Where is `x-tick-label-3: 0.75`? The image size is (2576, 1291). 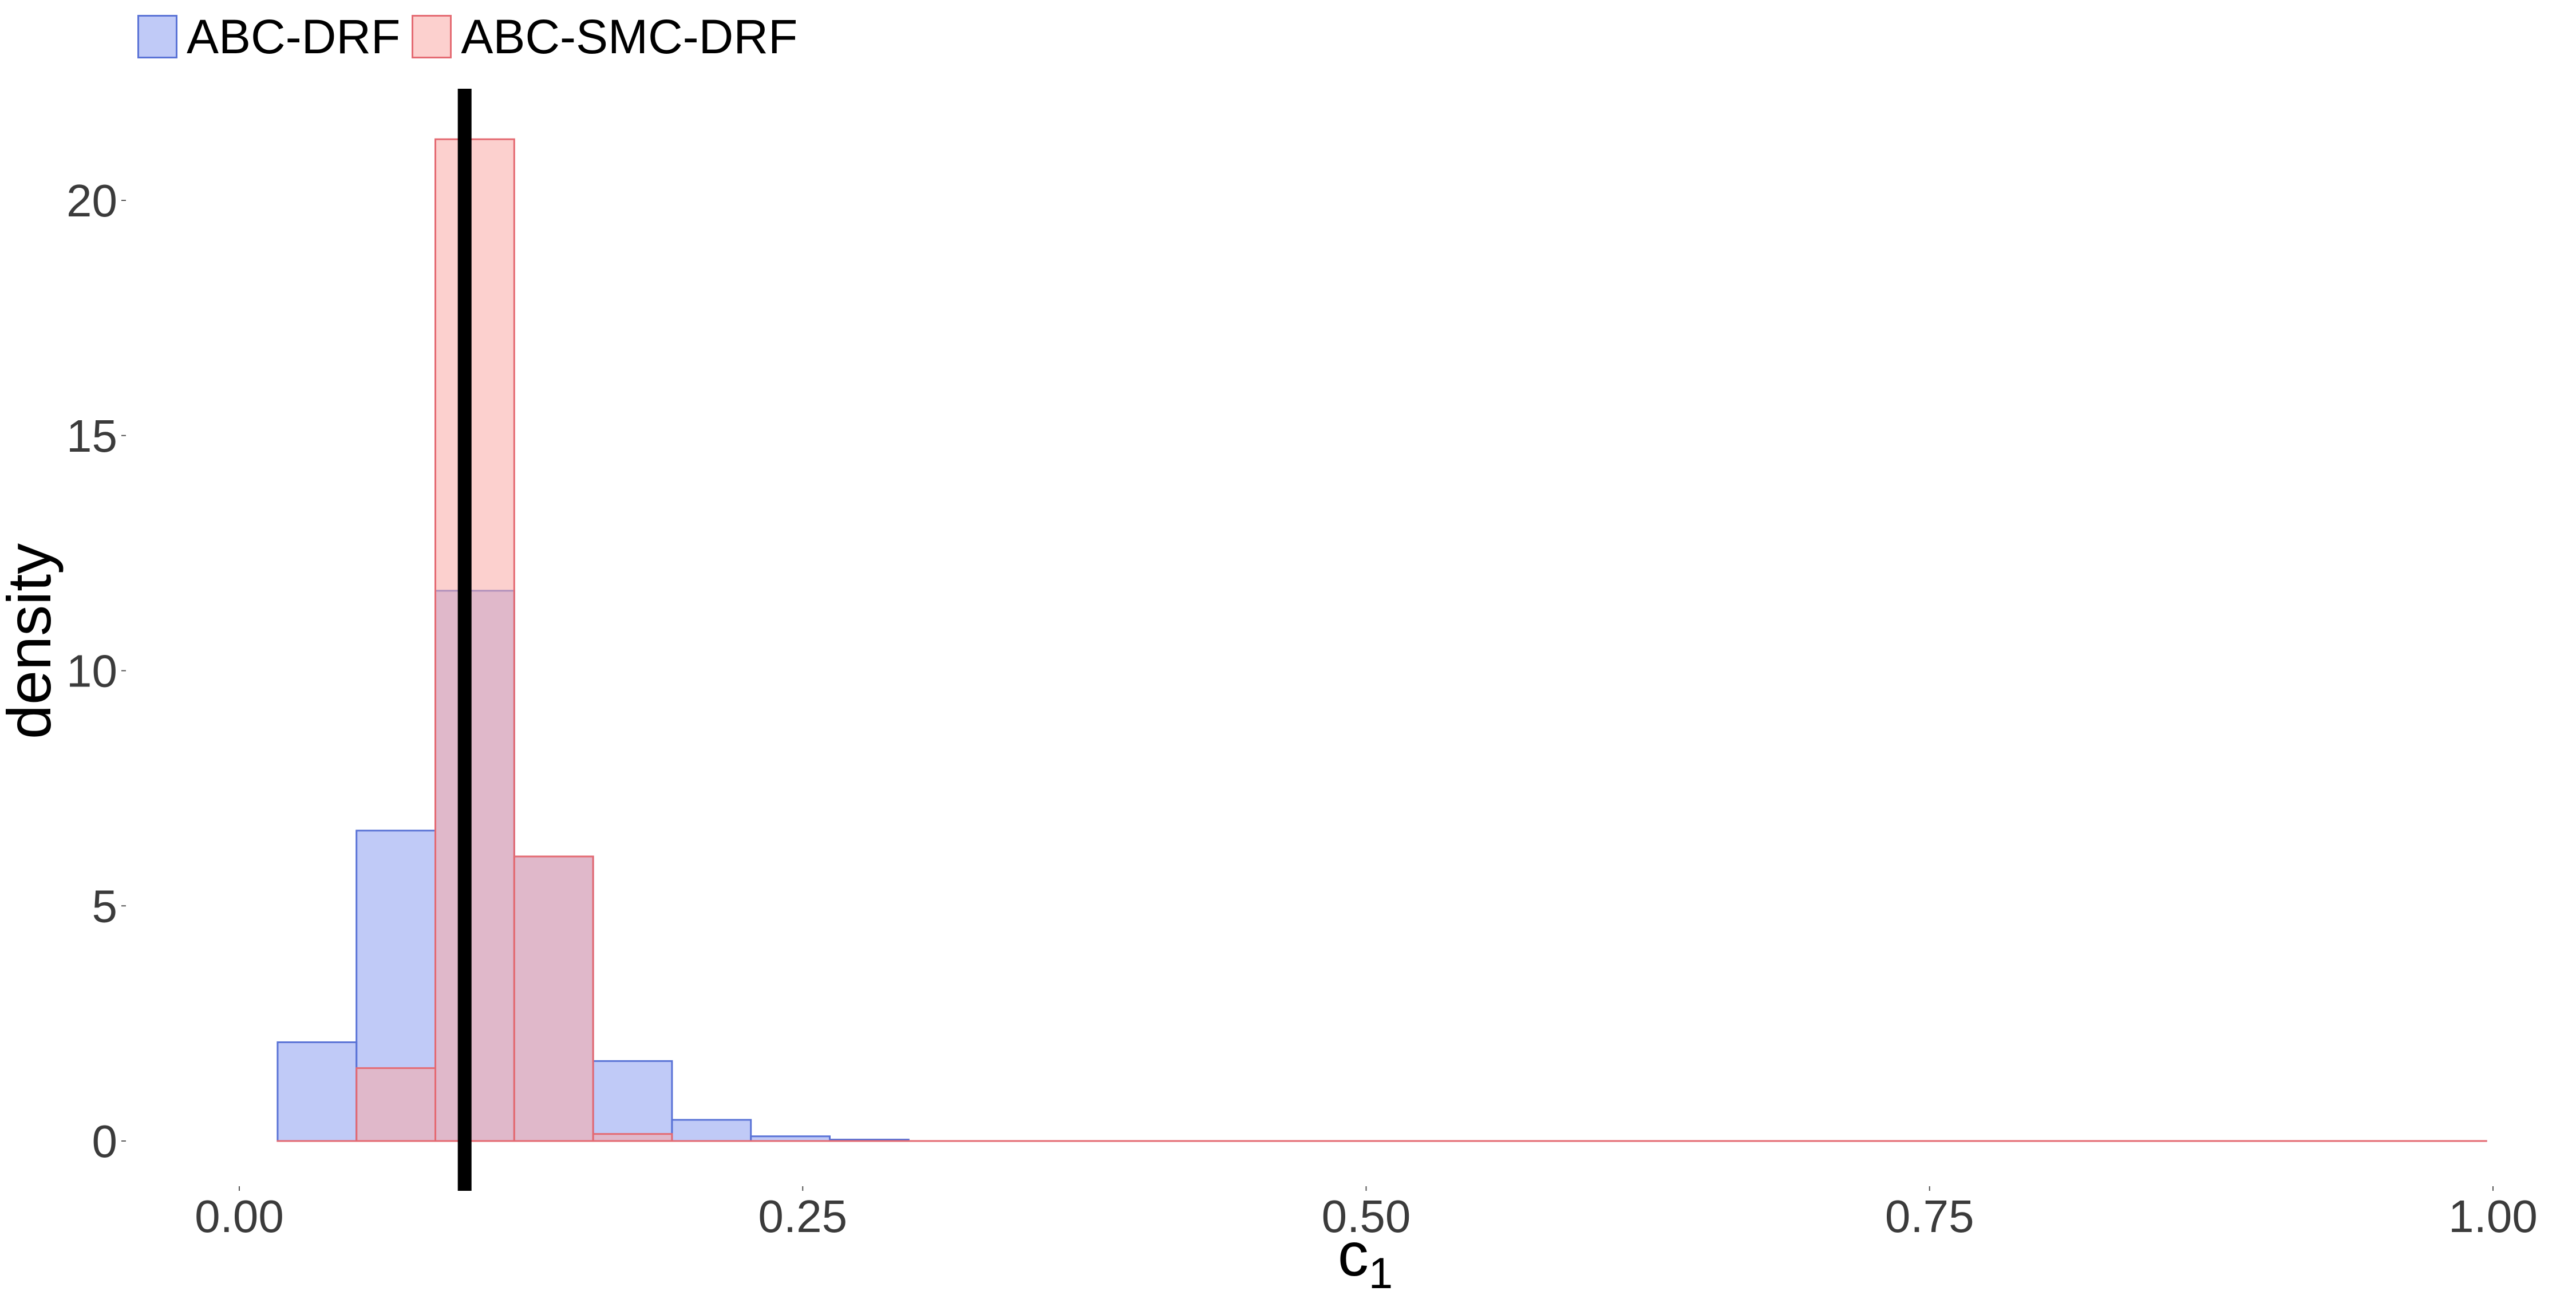
x-tick-label-3: 0.75 is located at coordinates (1929, 1216).